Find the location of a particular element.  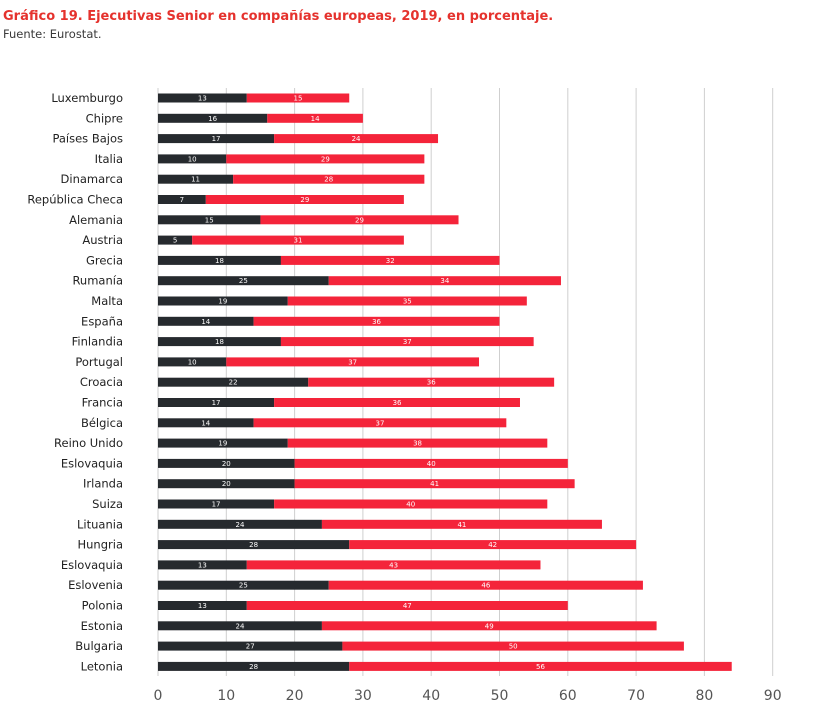

x-tick-label: 10 is located at coordinates (226, 696).